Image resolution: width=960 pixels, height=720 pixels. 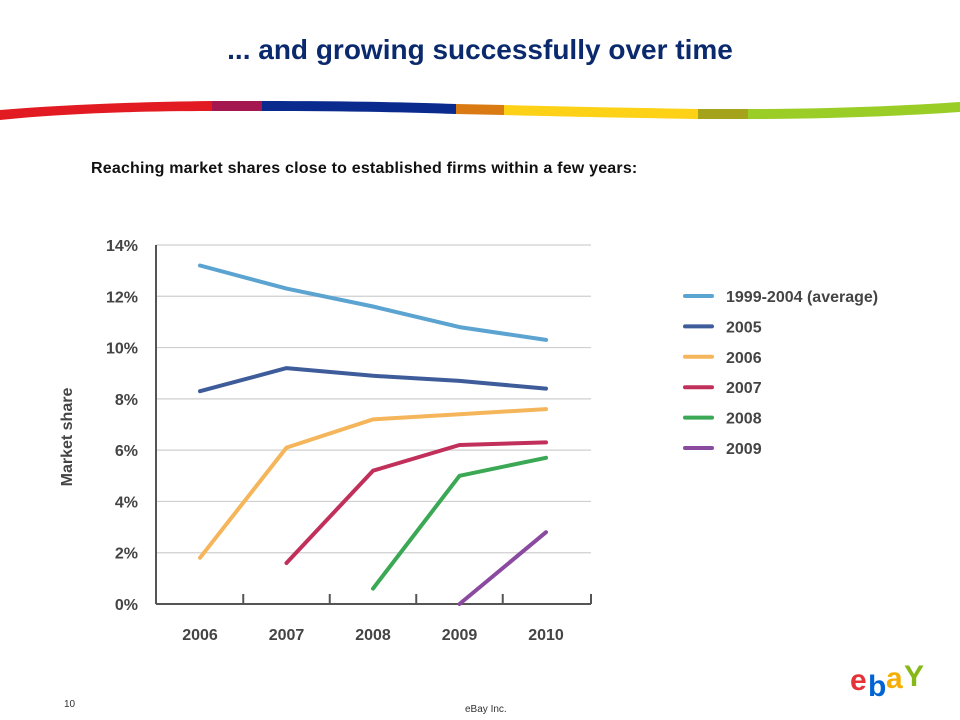 I want to click on y-tick-label: 12%, so click(x=122, y=297).